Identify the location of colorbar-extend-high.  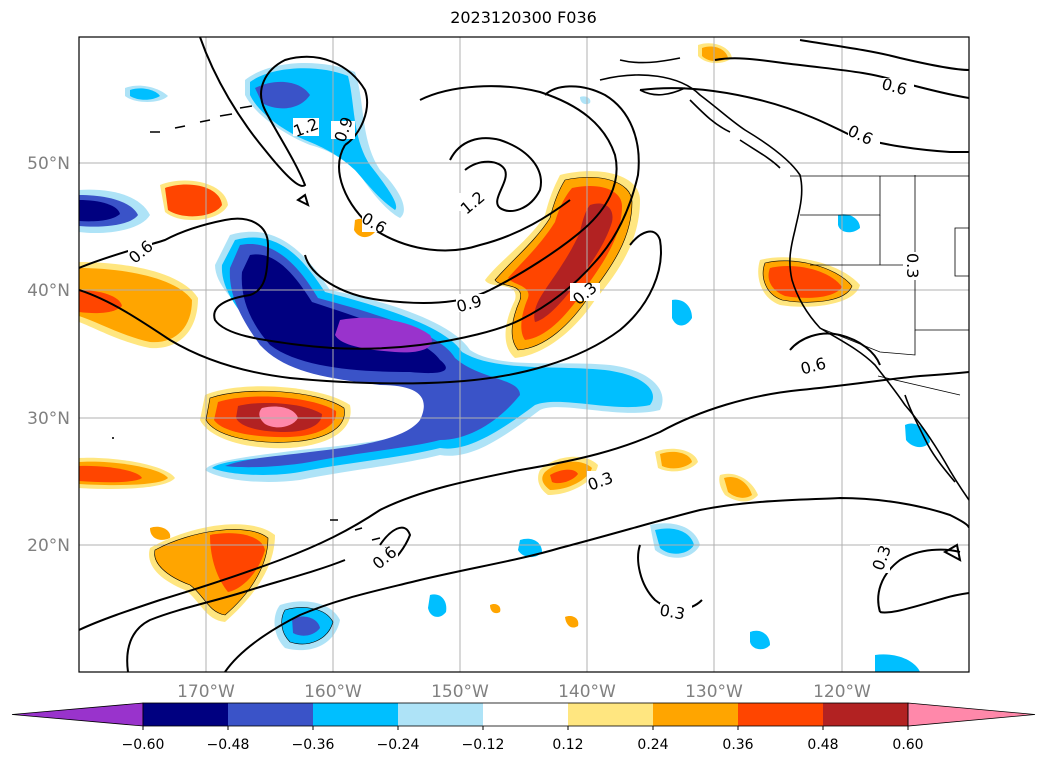
(971, 714).